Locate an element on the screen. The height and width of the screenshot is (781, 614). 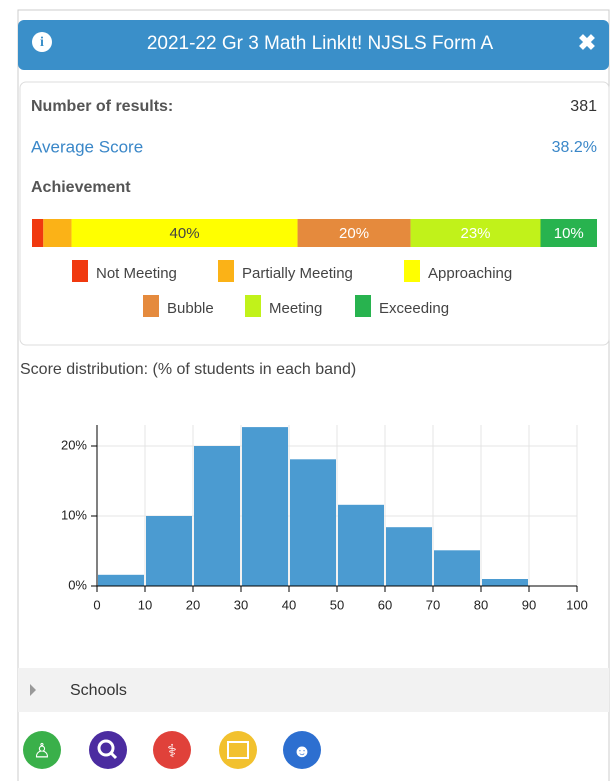
x-tick-label: 10 is located at coordinates (145, 604).